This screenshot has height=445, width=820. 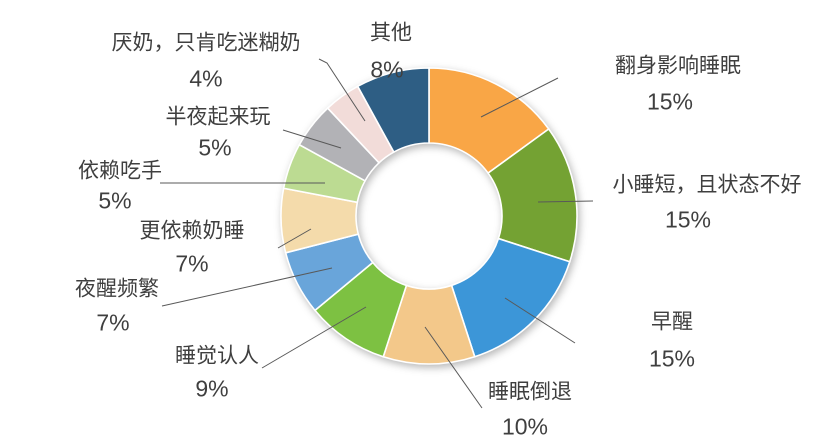 What do you see at coordinates (670, 101) in the screenshot?
I see `slice-label-pct-0: 15%` at bounding box center [670, 101].